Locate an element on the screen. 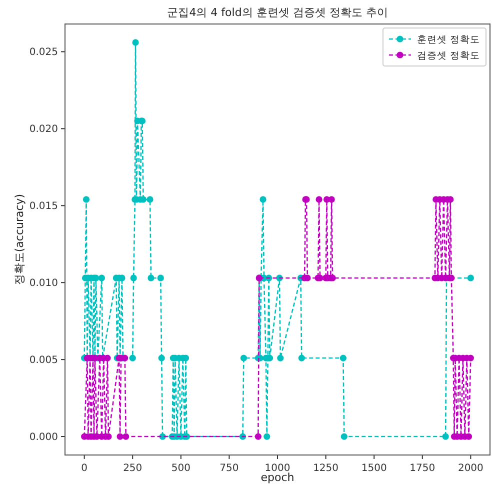  y-tick-label: 0.020 is located at coordinates (43, 130).